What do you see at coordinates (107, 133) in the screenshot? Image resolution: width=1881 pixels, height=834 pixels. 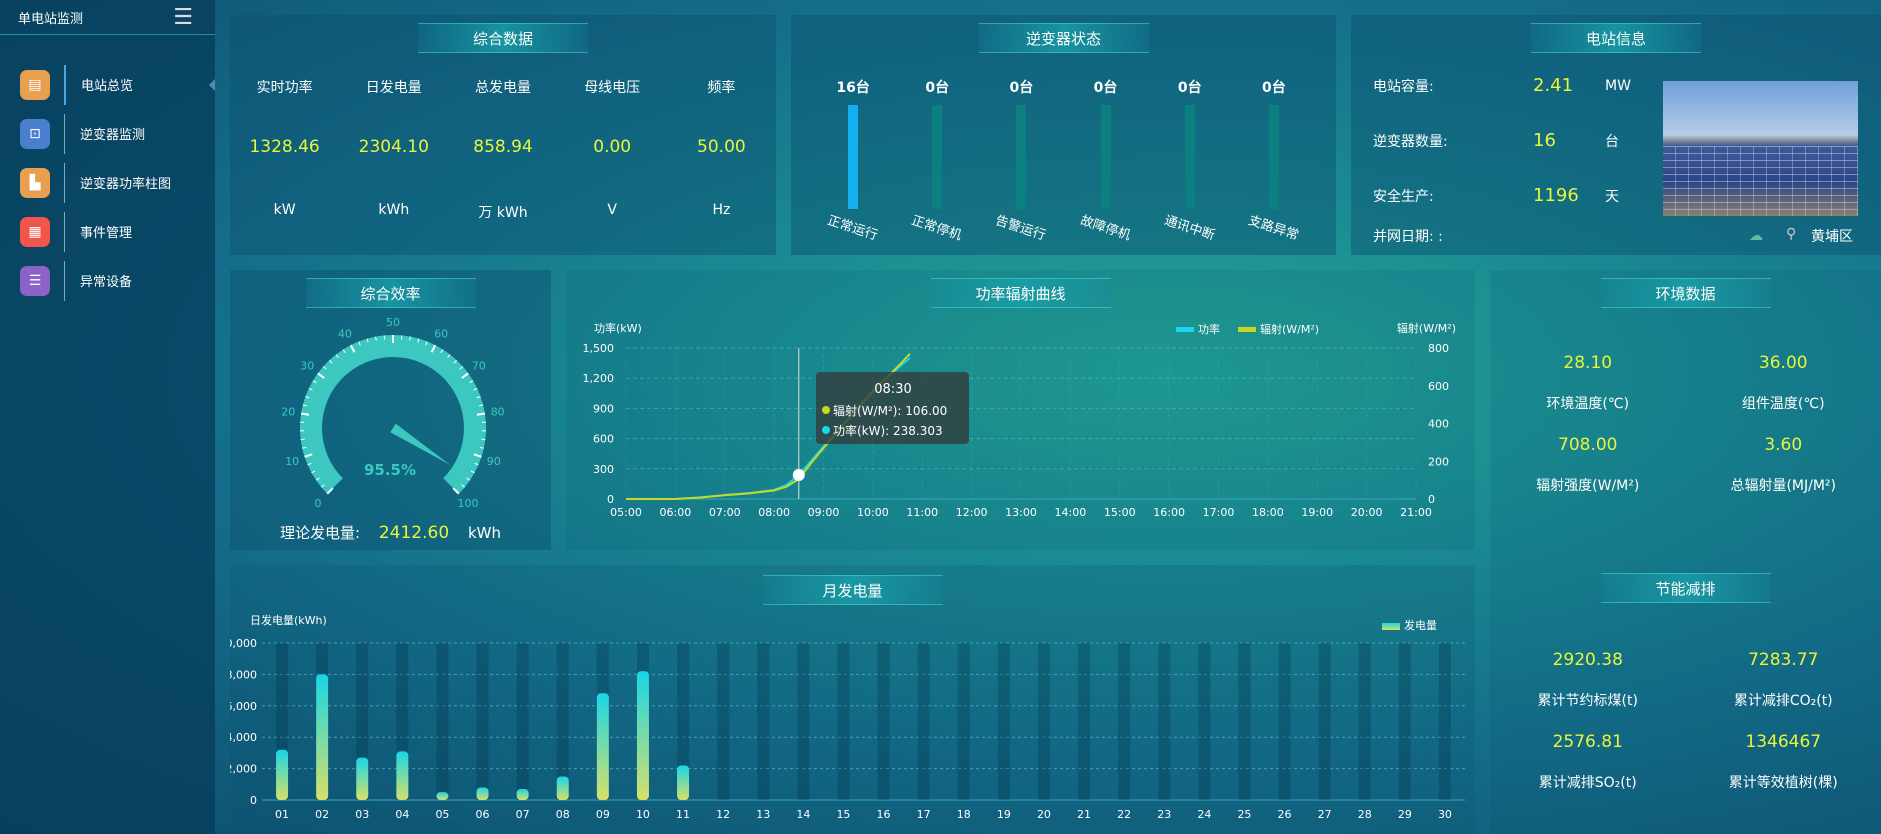 I see `sidebar-item-1: ⊡ 逆变器监测` at bounding box center [107, 133].